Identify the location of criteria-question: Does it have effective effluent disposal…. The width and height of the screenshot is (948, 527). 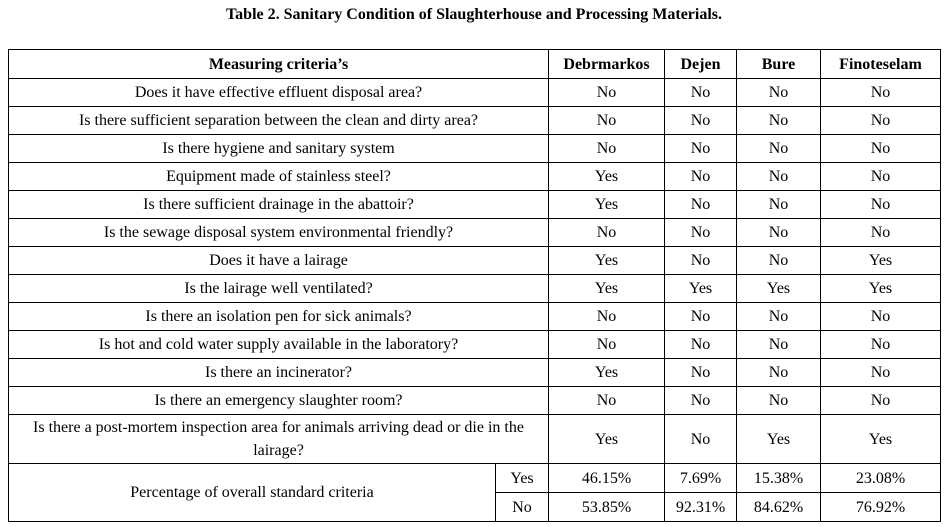
(278, 92).